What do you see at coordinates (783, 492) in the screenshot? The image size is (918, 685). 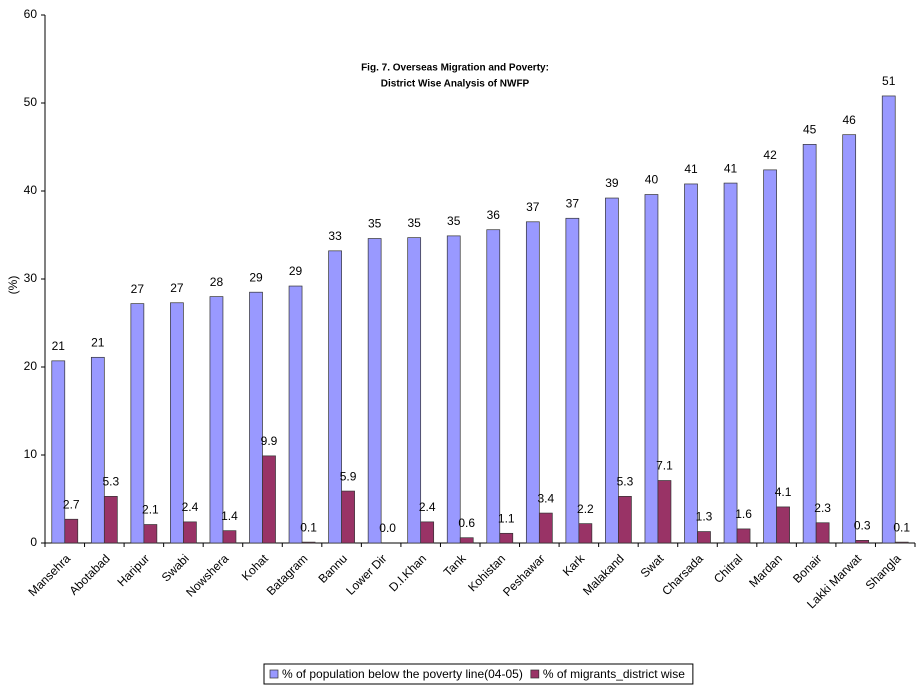 I see `value-label: 4.1` at bounding box center [783, 492].